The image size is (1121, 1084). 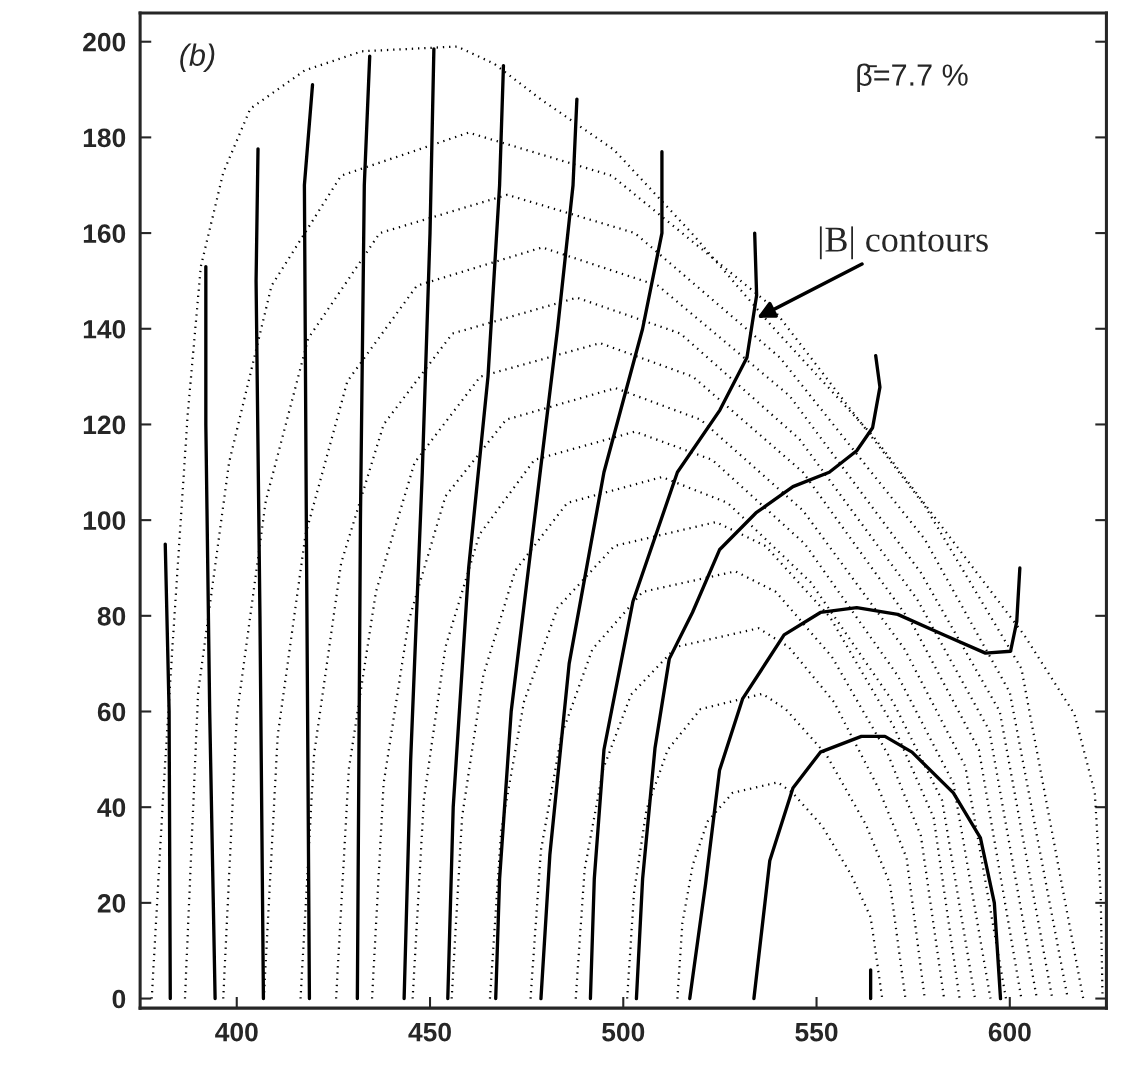 What do you see at coordinates (903, 243) in the screenshot?
I see `annotation: |B| contours` at bounding box center [903, 243].